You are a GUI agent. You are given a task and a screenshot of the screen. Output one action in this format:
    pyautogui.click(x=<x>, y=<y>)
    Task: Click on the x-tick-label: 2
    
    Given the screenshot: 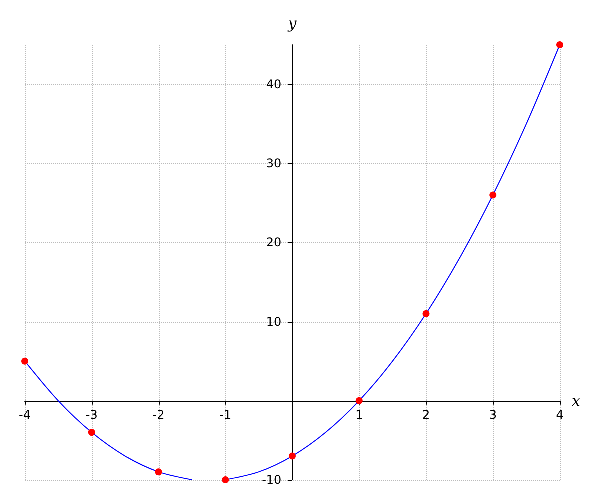 What is the action you would take?
    pyautogui.click(x=426, y=415)
    